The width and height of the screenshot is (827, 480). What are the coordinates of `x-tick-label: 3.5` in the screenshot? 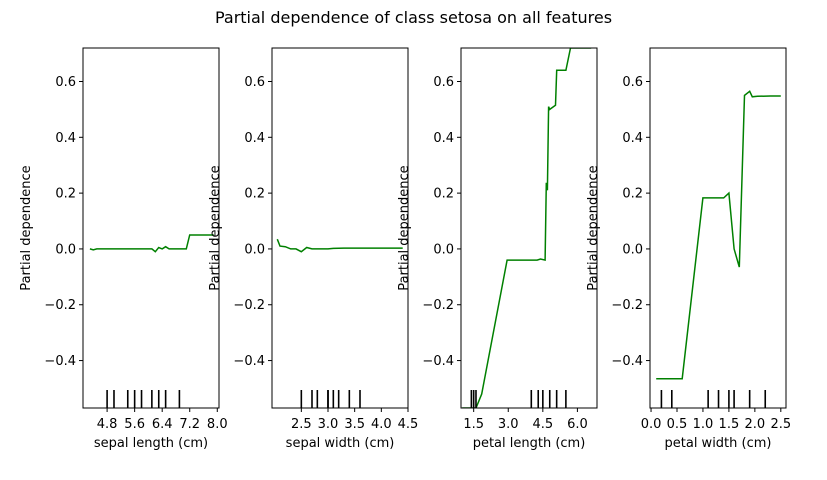 It's located at (354, 424).